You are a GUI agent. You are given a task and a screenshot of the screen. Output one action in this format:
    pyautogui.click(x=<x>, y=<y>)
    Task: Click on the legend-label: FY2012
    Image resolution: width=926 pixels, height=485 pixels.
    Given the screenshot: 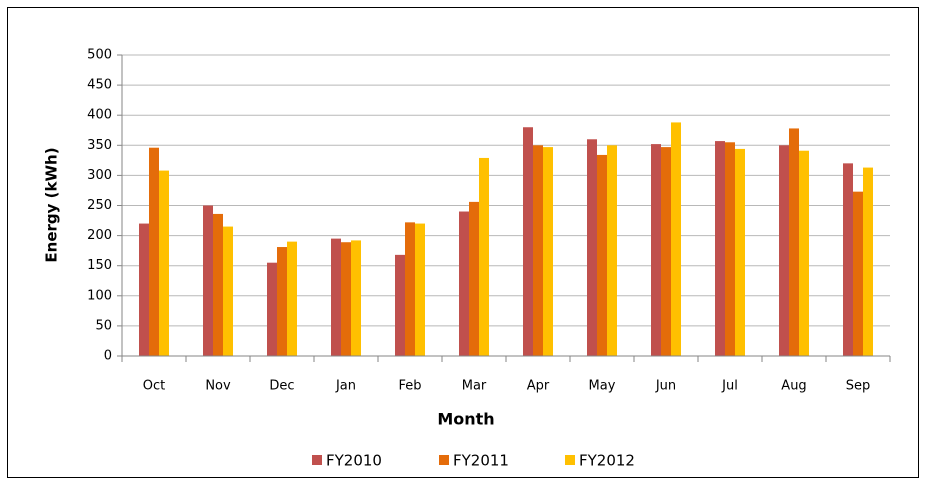 What is the action you would take?
    pyautogui.click(x=607, y=461)
    